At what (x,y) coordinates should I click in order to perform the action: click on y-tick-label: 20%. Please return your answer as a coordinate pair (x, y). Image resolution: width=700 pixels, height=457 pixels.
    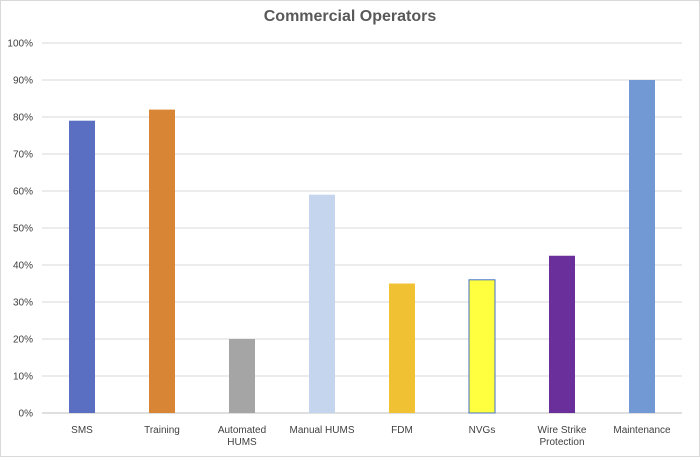
    Looking at the image, I should click on (23, 340).